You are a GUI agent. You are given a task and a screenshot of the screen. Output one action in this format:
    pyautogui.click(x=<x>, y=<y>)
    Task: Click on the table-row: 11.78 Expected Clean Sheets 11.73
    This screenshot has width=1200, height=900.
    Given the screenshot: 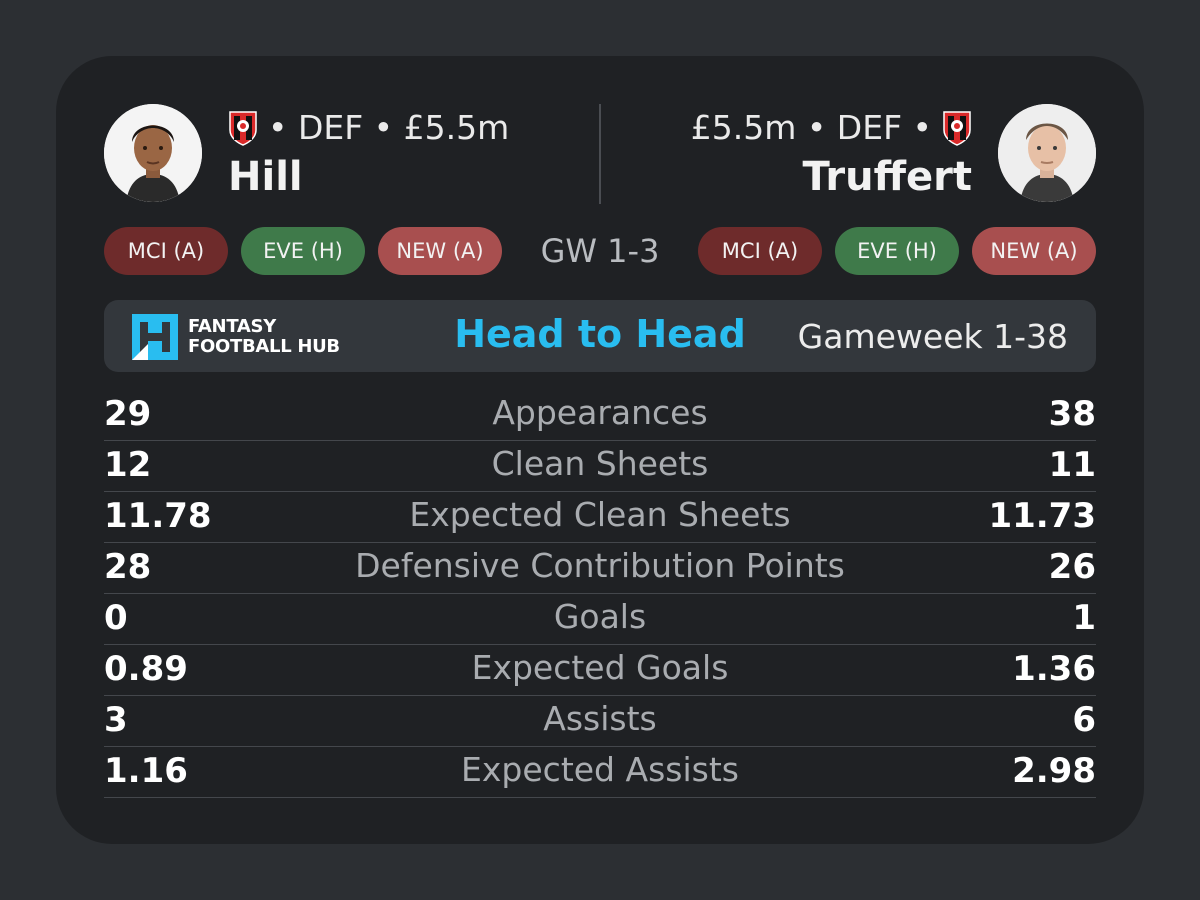 What is the action you would take?
    pyautogui.click(x=600, y=517)
    